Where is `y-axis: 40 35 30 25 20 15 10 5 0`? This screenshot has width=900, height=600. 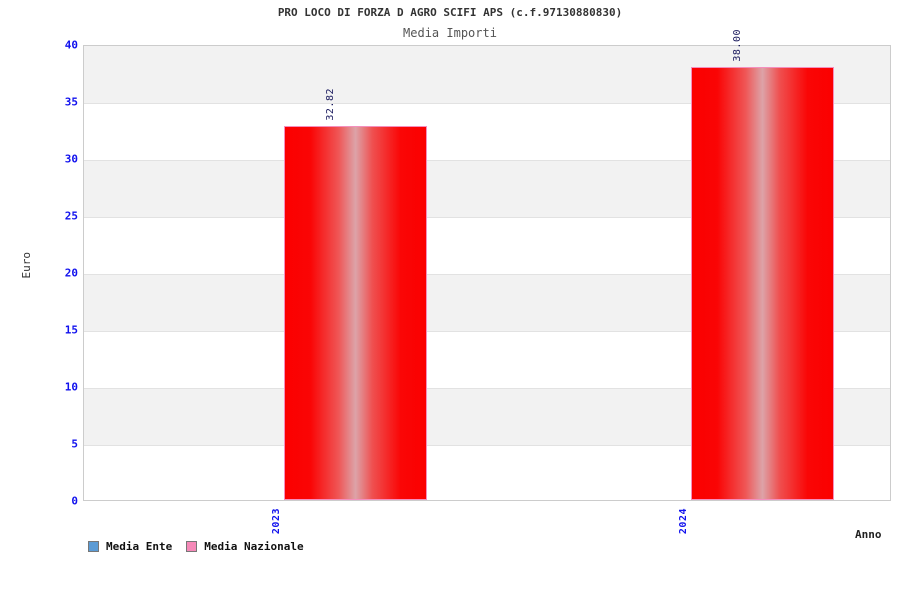
y-axis: 40 35 30 25 20 15 10 5 0 is located at coordinates (54, 273).